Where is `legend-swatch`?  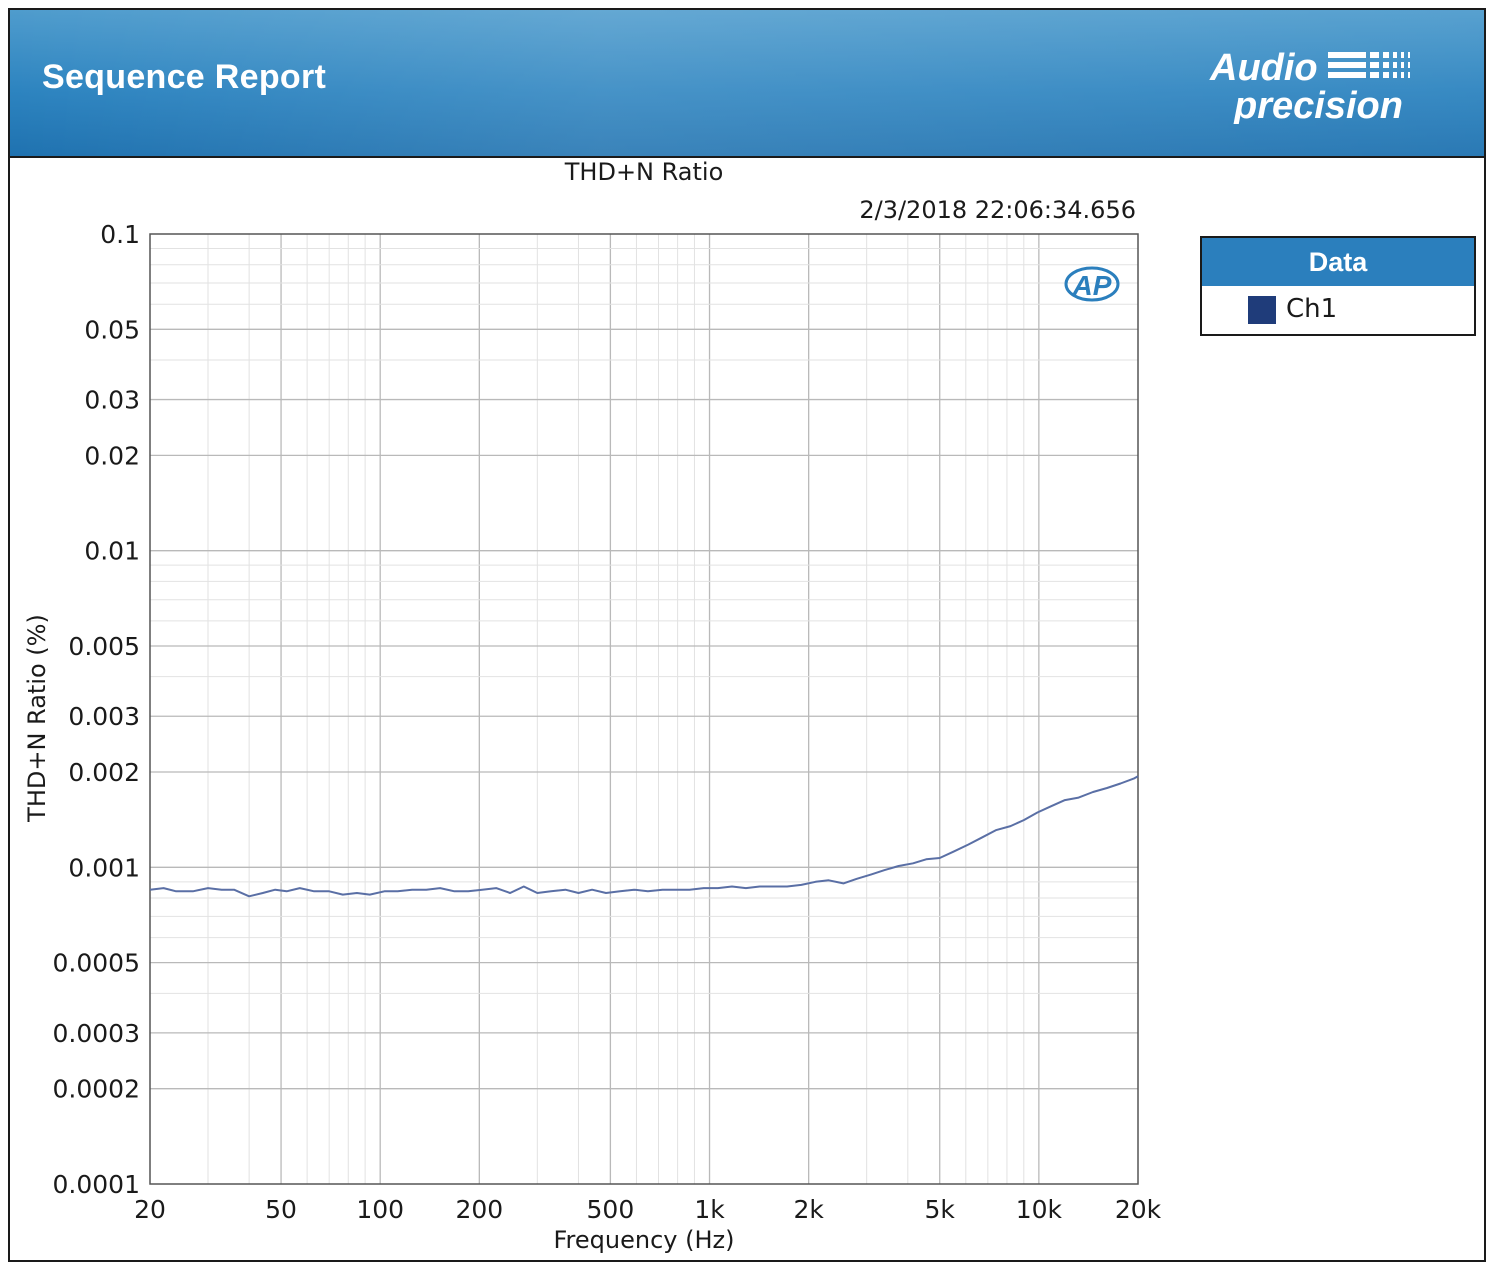 legend-swatch is located at coordinates (1262, 310).